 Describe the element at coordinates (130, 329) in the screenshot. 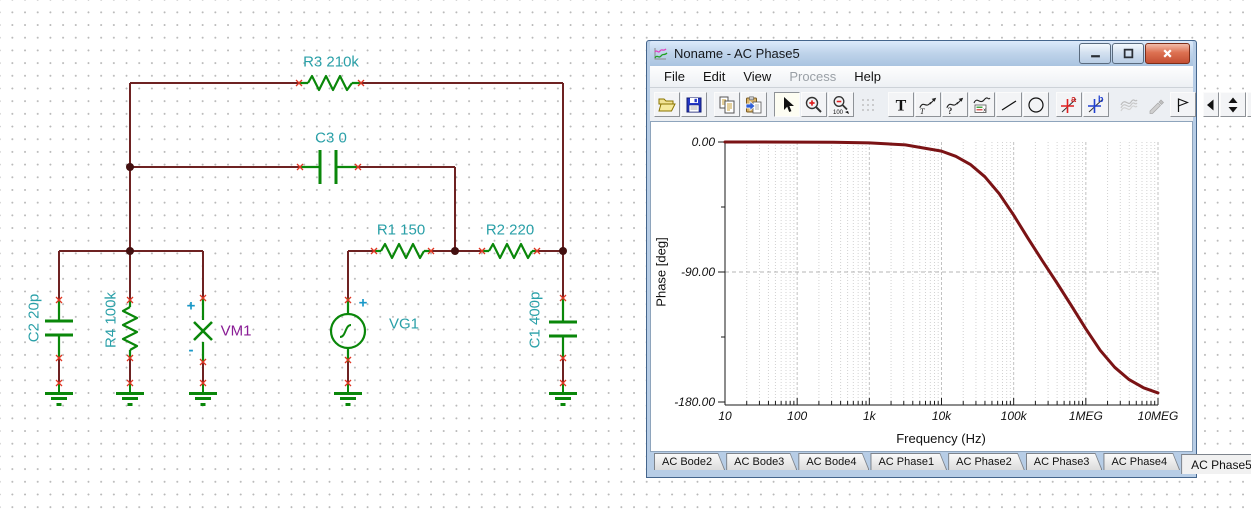

I see `resistor-r4` at that location.